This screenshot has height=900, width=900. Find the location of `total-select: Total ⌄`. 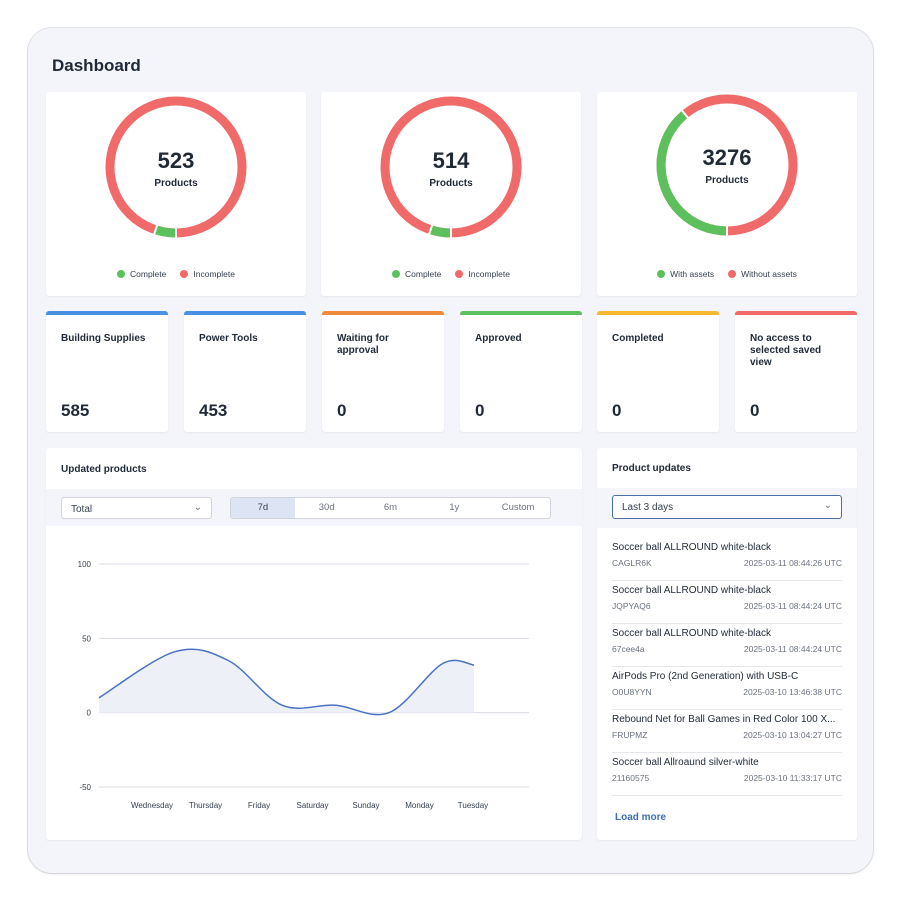

total-select: Total ⌄ is located at coordinates (136, 508).